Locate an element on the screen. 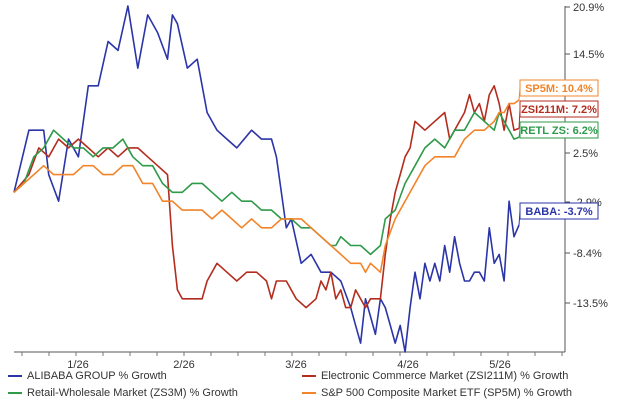  legend-label-retail: Retail-Wholesale Market (ZS3M) % Growth is located at coordinates (132, 393).